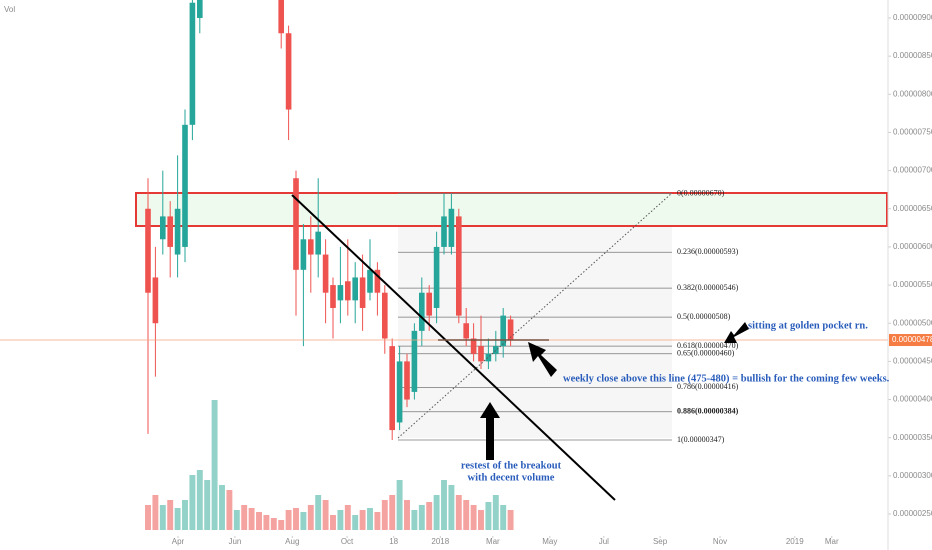 The height and width of the screenshot is (550, 932). Describe the element at coordinates (234, 541) in the screenshot. I see `x-tick-label: Jun` at that location.